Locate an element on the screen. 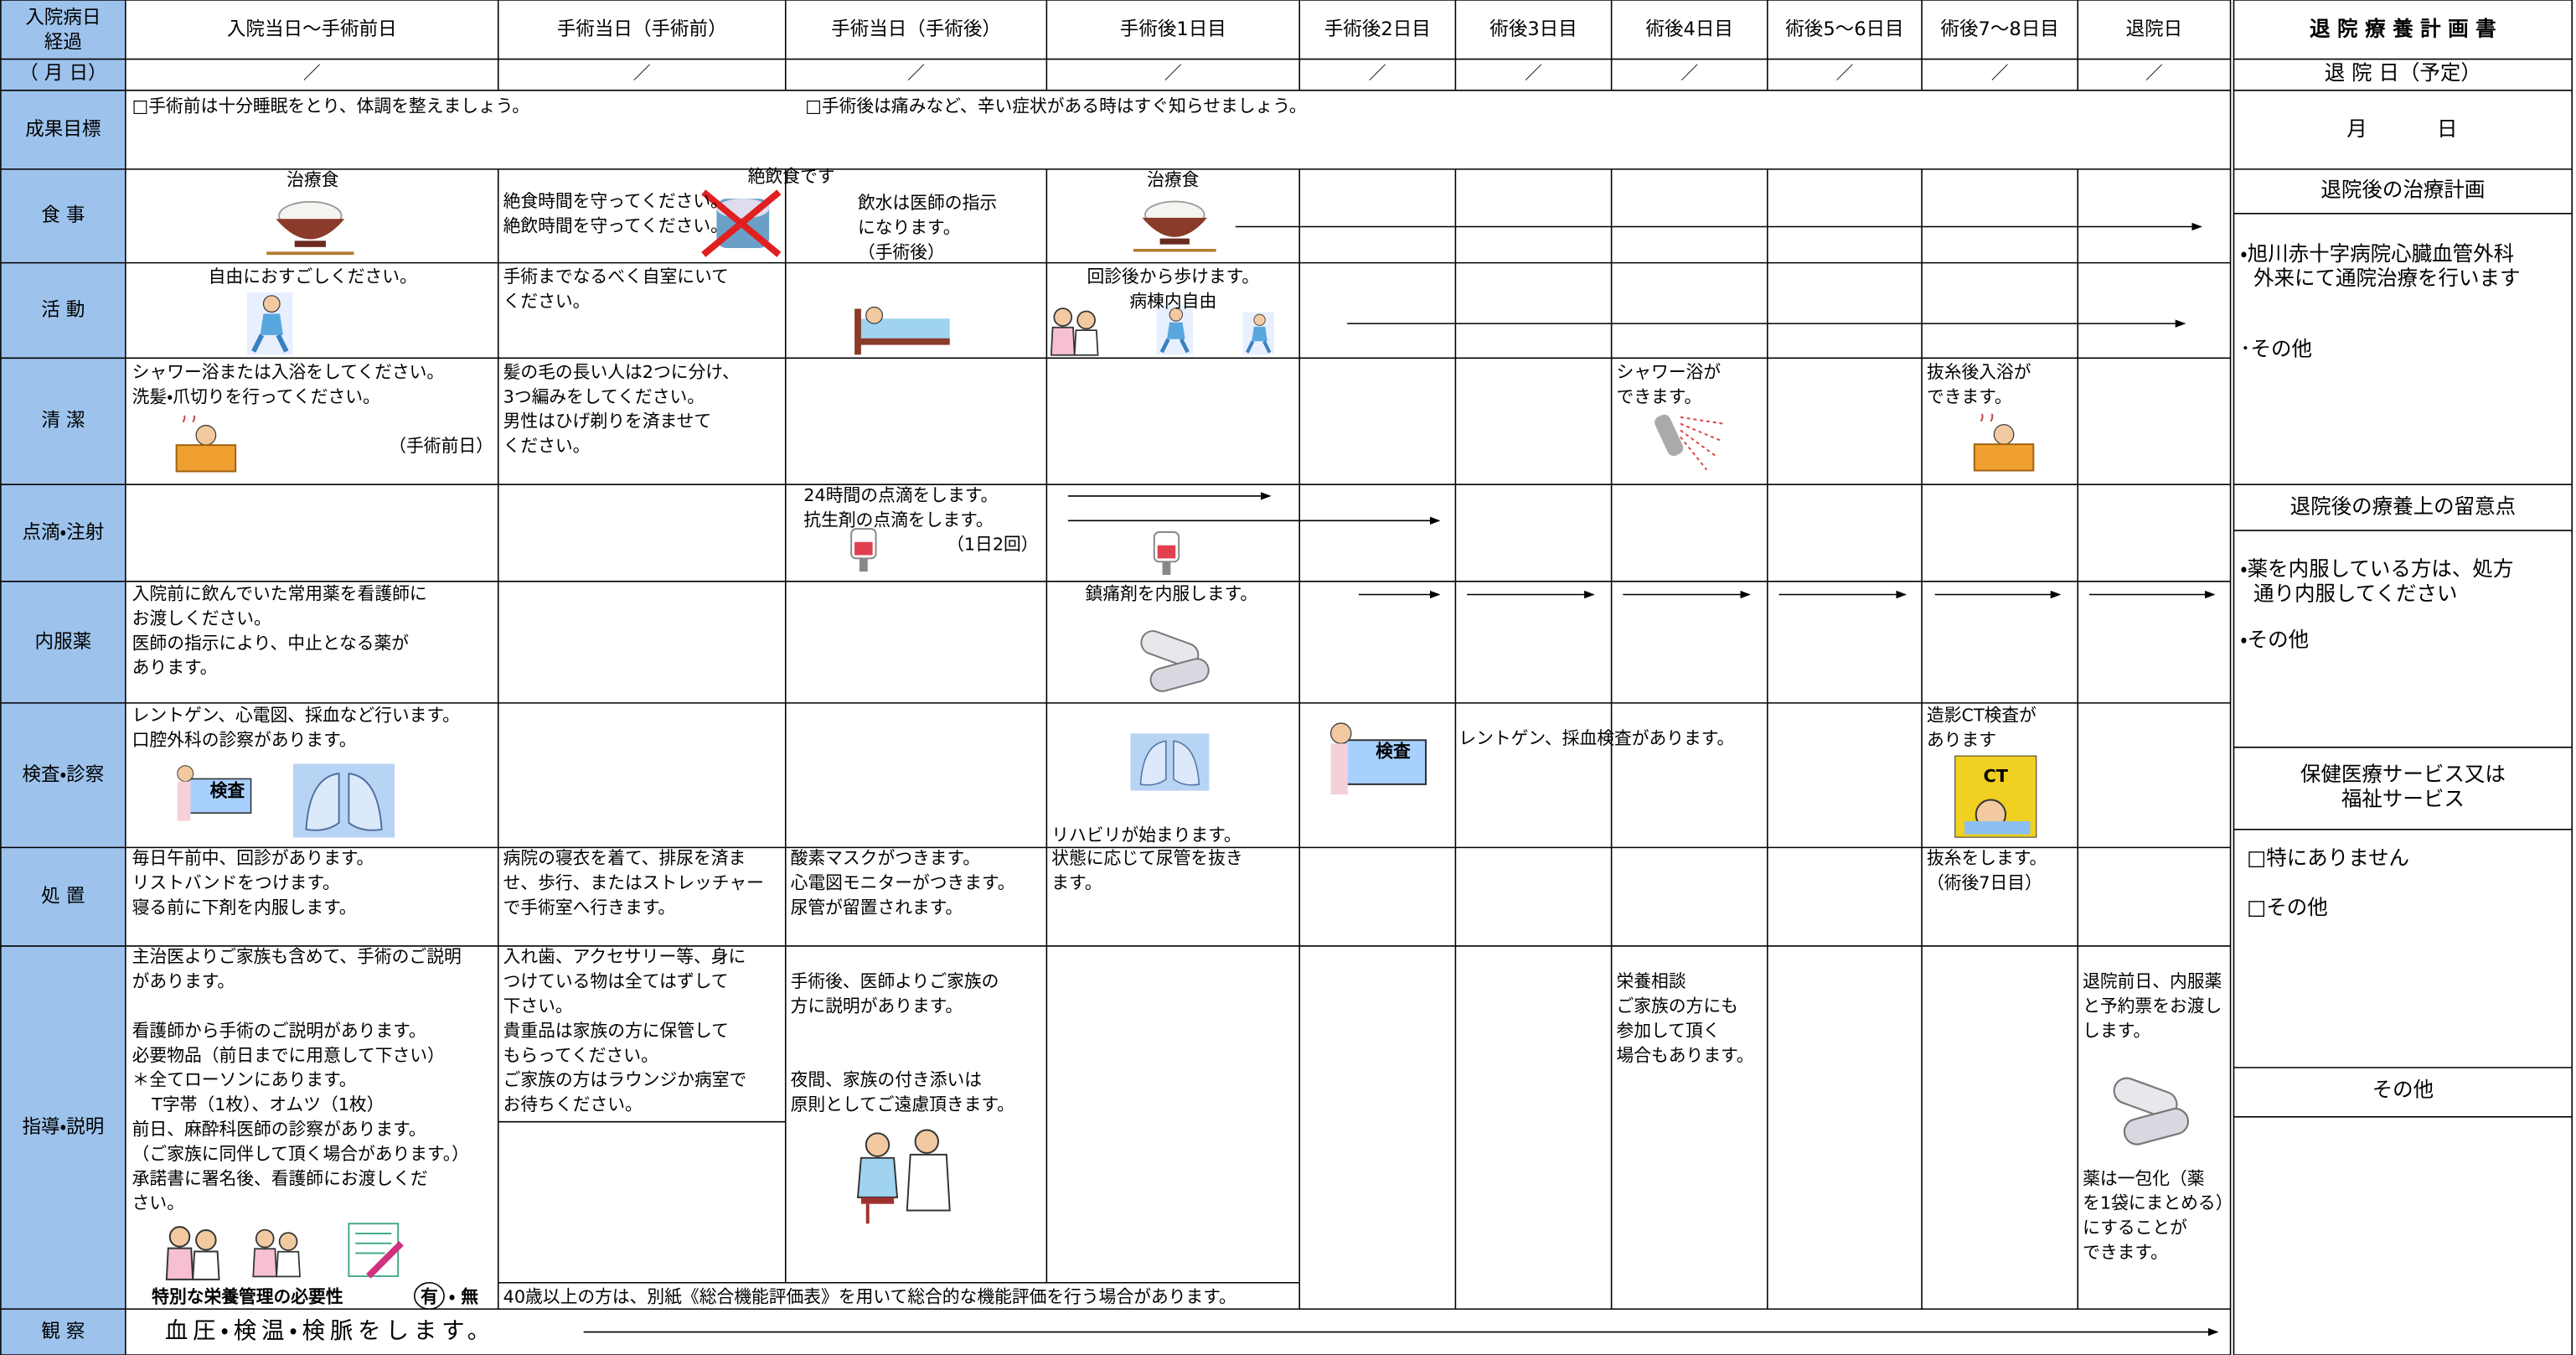  cell-text: 主治医よりご家族も含めて、手術のご説明 is located at coordinates (297, 957).